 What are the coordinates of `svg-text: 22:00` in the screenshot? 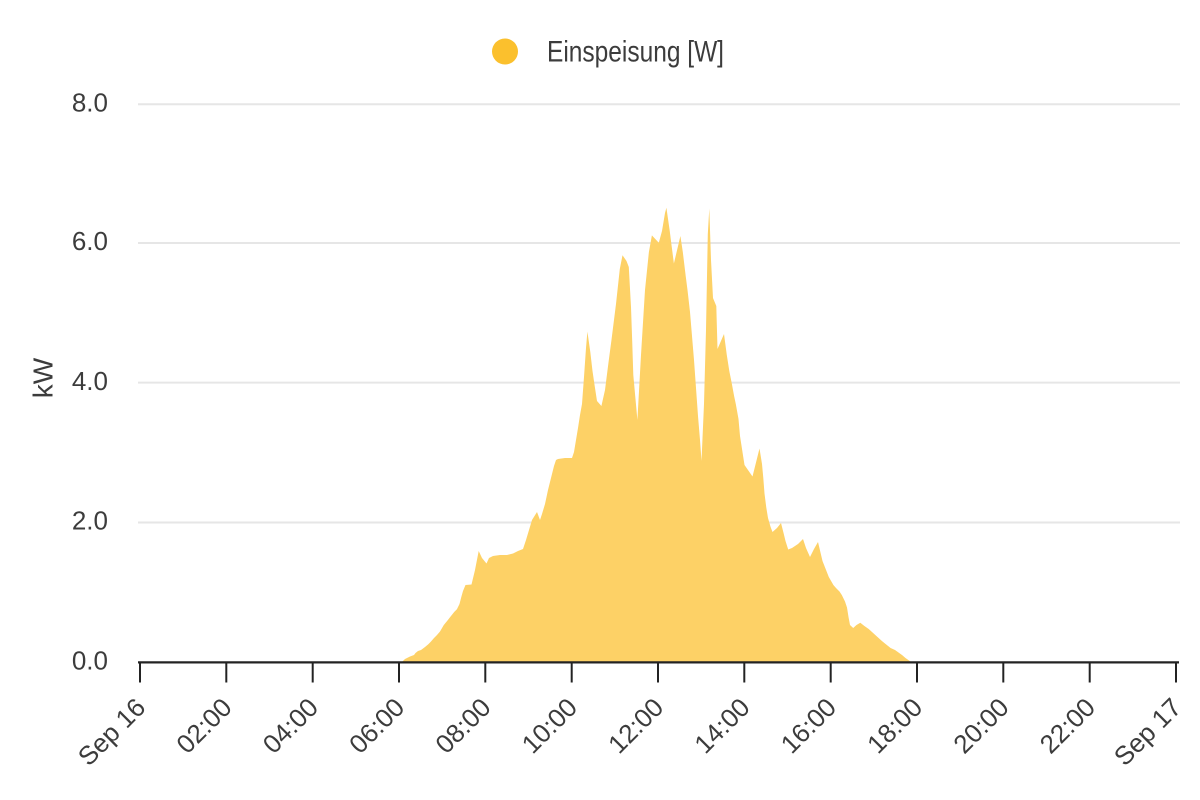 It's located at (1067, 725).